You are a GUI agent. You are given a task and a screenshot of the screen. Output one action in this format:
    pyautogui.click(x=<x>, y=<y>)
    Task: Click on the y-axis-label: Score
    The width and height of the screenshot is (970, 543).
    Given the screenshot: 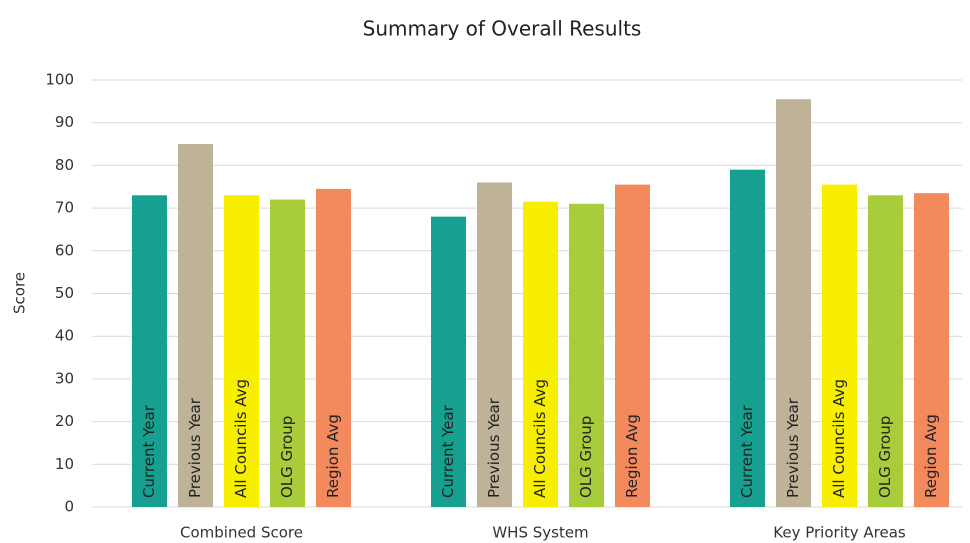 What is the action you would take?
    pyautogui.click(x=20, y=293)
    